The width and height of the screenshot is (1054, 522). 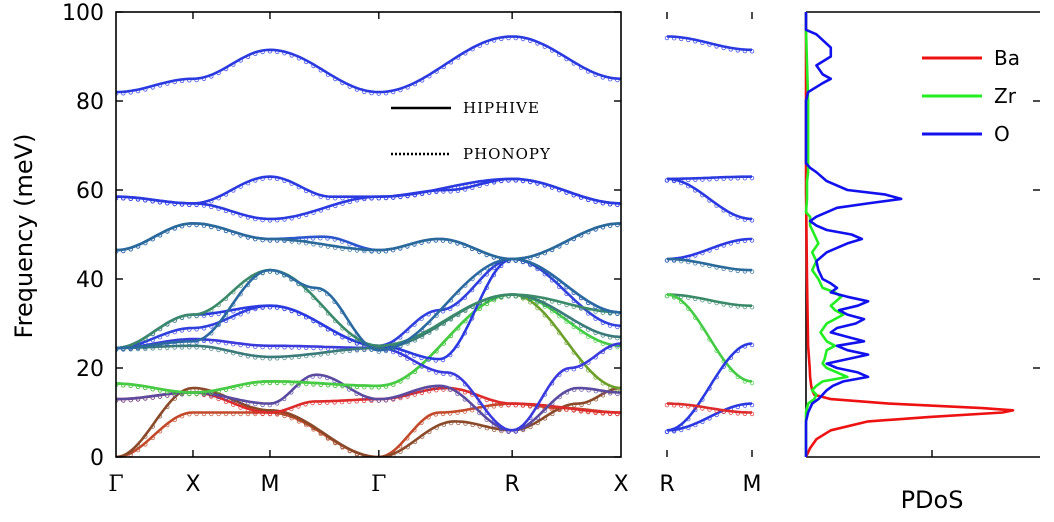 I want to click on pdos-line-zr, so click(x=826, y=234).